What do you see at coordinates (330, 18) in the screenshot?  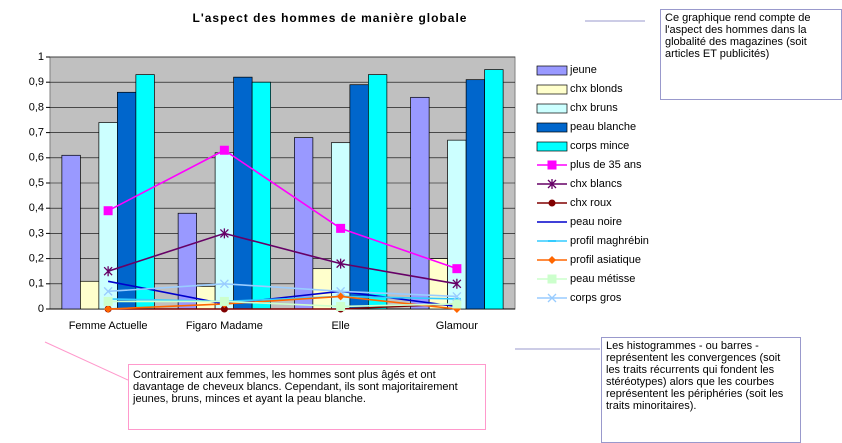 I see `chart-title: L'aspect des hommes de manière globale` at bounding box center [330, 18].